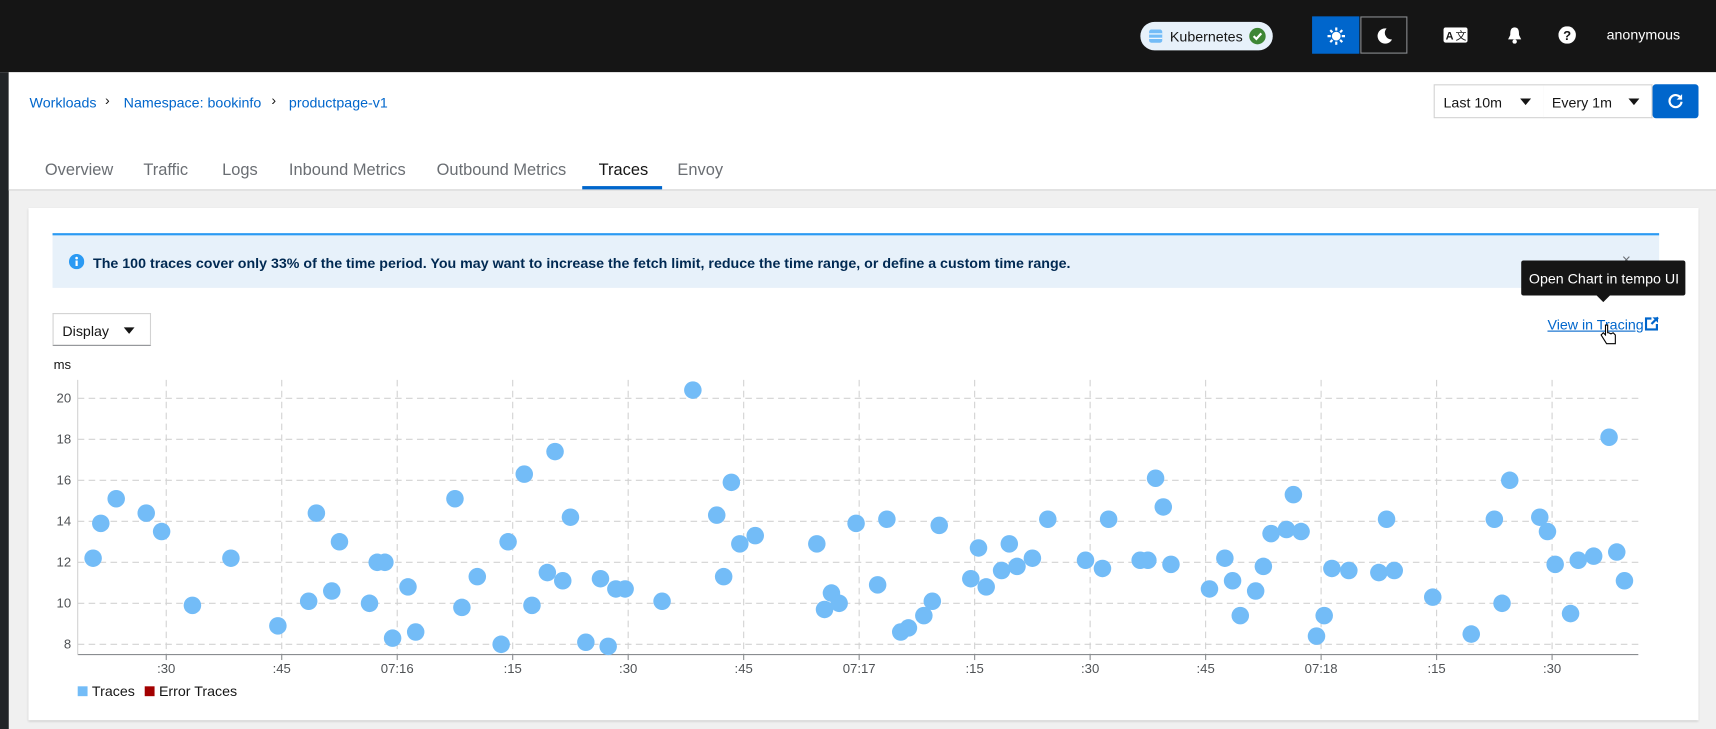 The height and width of the screenshot is (729, 1716). Describe the element at coordinates (501, 170) in the screenshot. I see `tab: Outbound Metrics` at that location.